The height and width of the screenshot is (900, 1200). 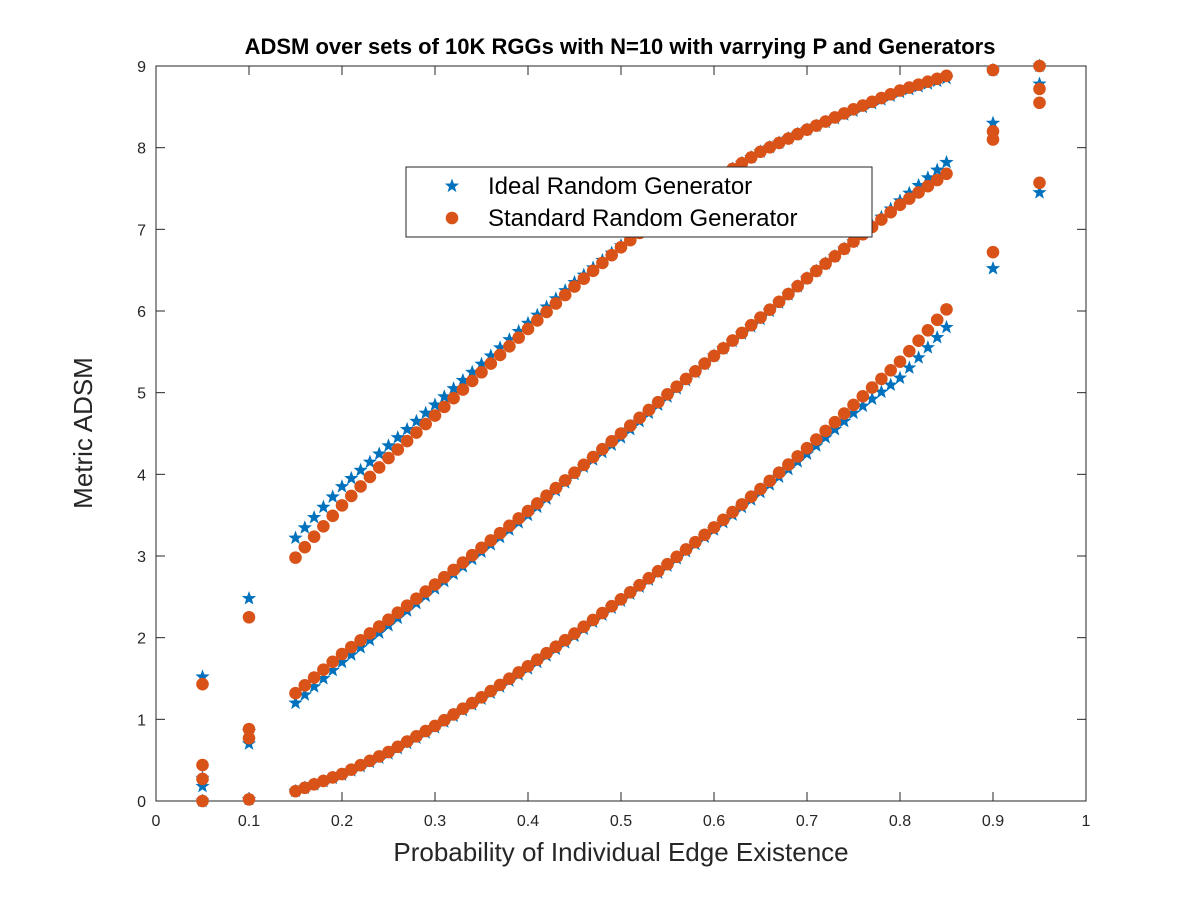 I want to click on legend-entry-ideal: Ideal Random Generator, so click(x=620, y=186).